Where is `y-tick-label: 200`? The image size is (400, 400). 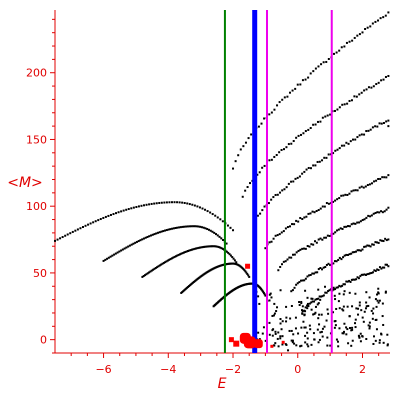
y-tick-label: 200 is located at coordinates (36, 73).